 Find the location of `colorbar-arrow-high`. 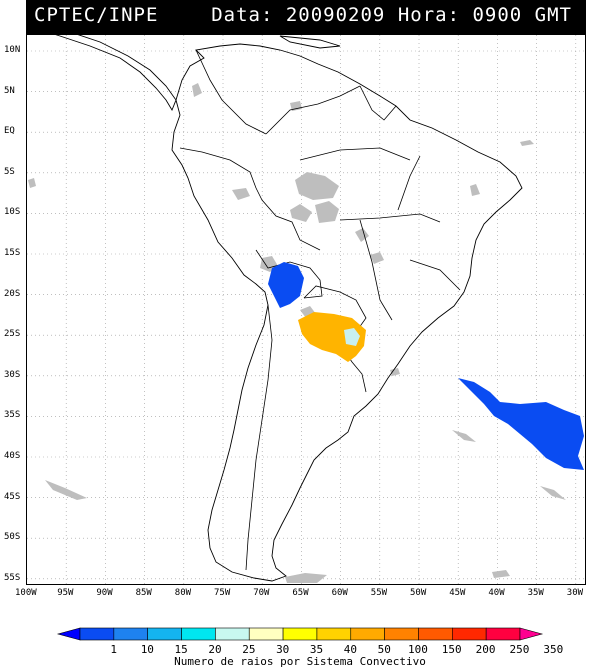

colorbar-arrow-high is located at coordinates (531, 634).